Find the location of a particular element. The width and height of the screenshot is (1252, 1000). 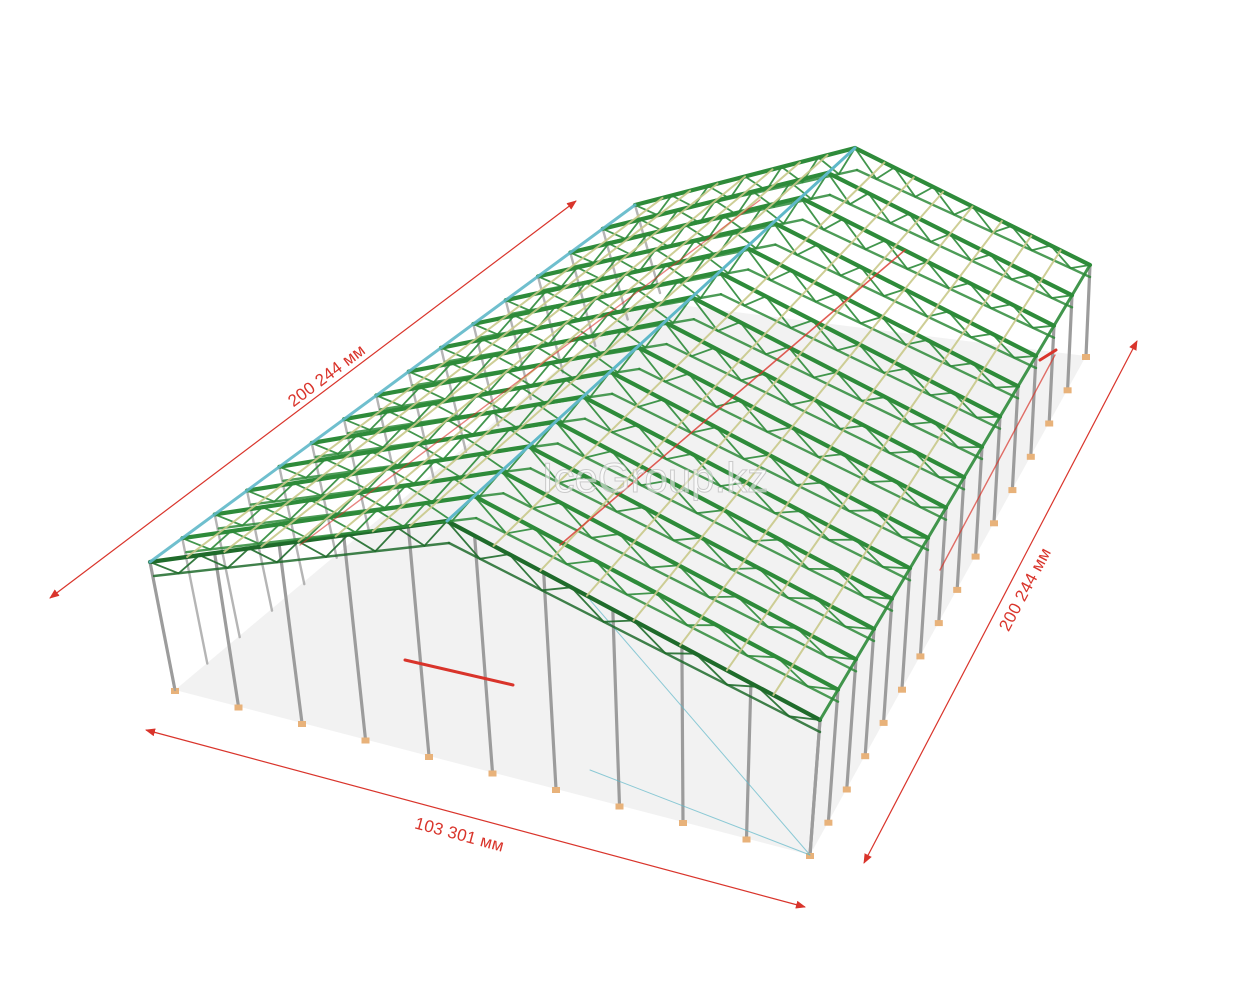

purlin is located at coordinates (803, 413).